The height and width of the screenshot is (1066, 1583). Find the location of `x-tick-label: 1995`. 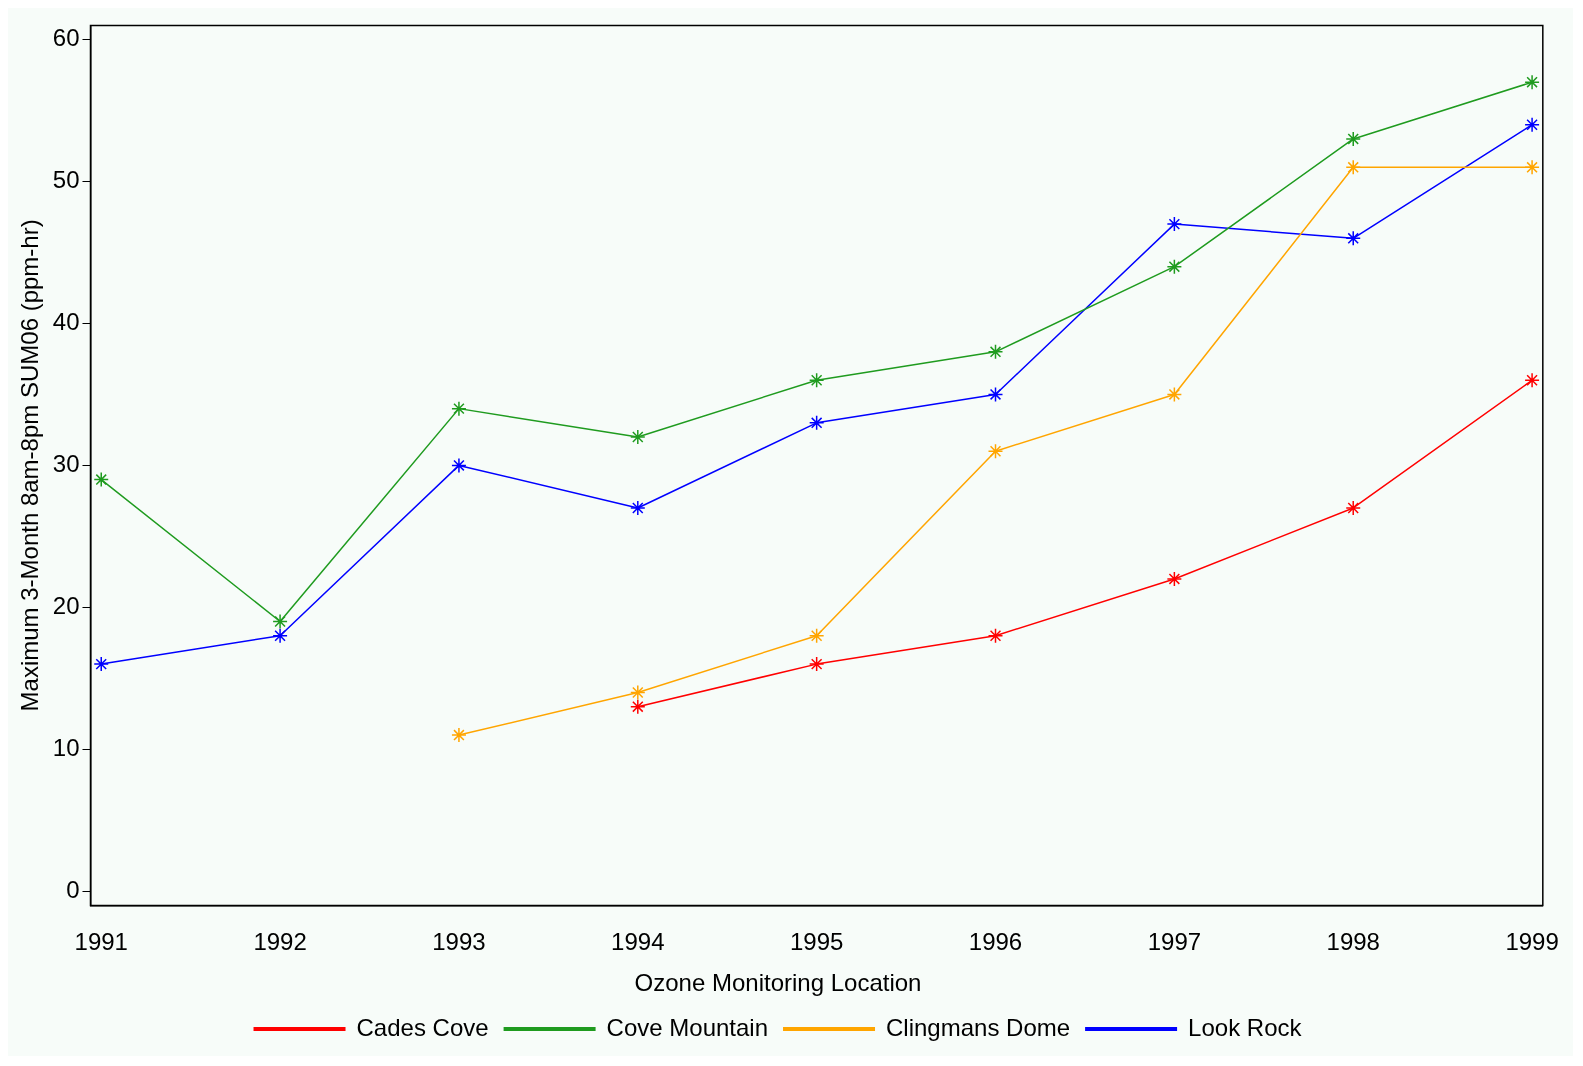

x-tick-label: 1995 is located at coordinates (816, 942).